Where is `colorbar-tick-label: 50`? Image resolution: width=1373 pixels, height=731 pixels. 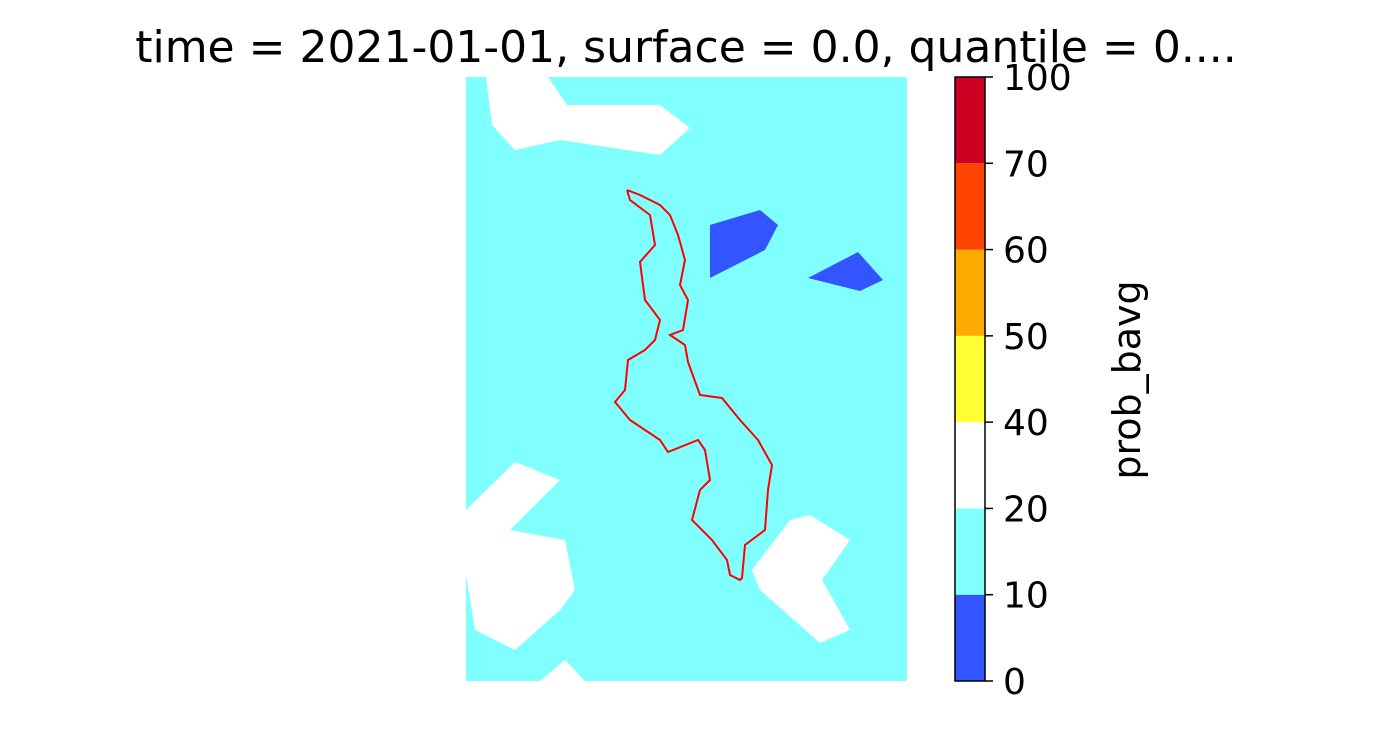
colorbar-tick-label: 50 is located at coordinates (1026, 337).